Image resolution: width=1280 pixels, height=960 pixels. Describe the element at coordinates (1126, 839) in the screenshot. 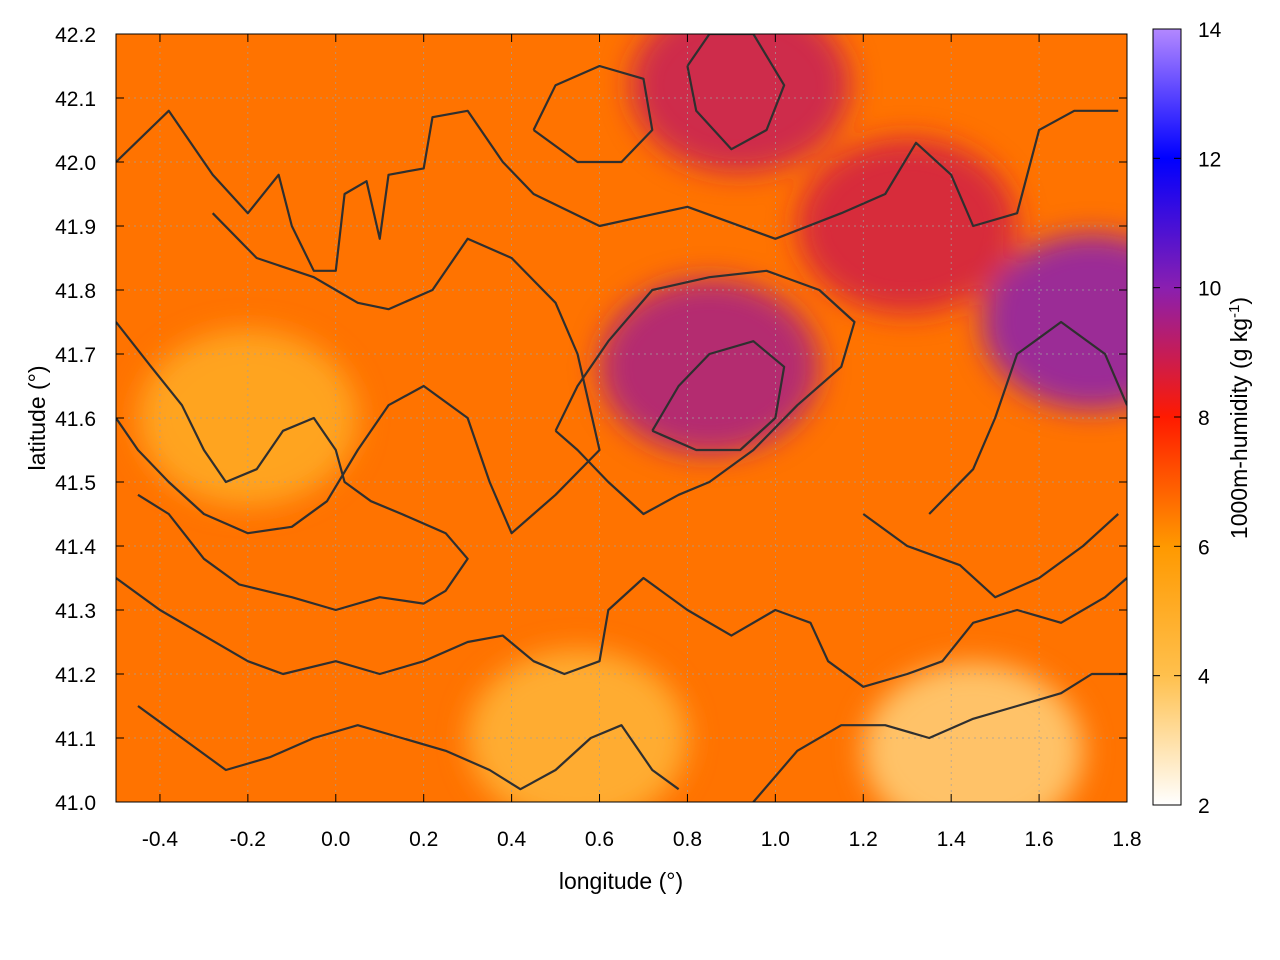

I see `x-tick-label: 1.8` at that location.